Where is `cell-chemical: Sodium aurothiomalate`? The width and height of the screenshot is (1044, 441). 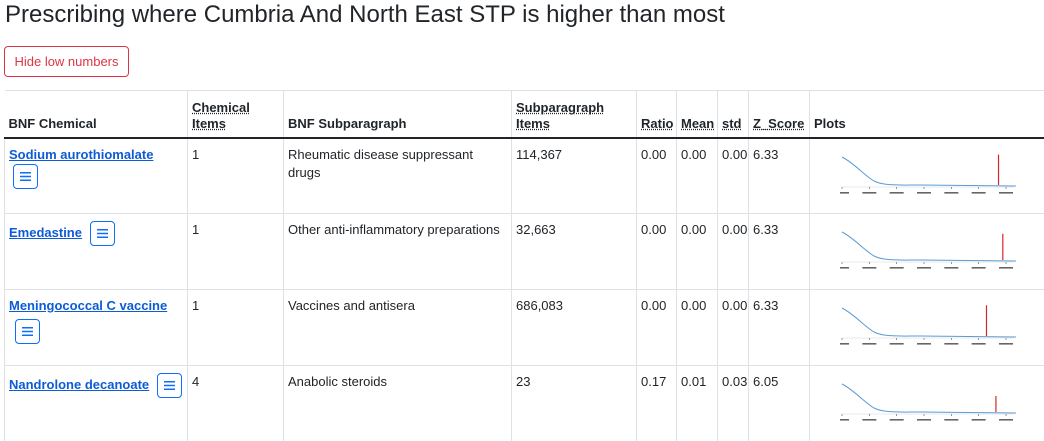
cell-chemical: Sodium aurothiomalate is located at coordinates (96, 175).